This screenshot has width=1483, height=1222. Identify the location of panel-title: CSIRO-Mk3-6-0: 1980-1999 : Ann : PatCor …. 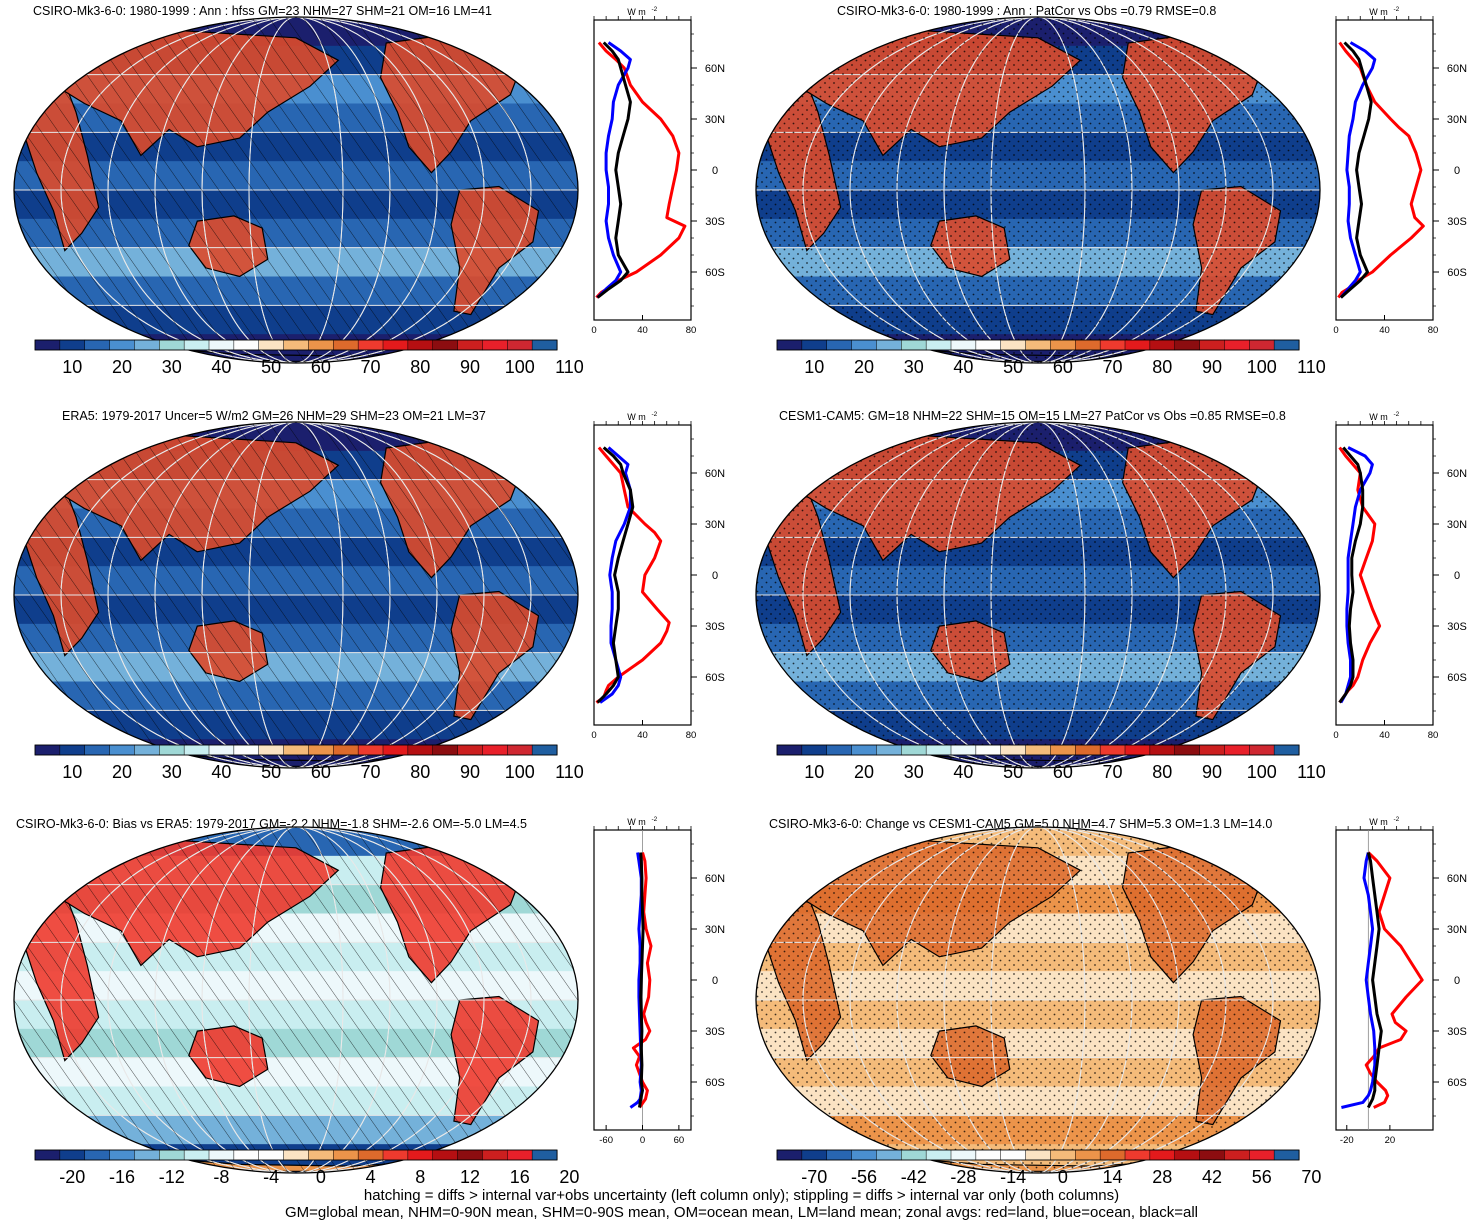
(1027, 11).